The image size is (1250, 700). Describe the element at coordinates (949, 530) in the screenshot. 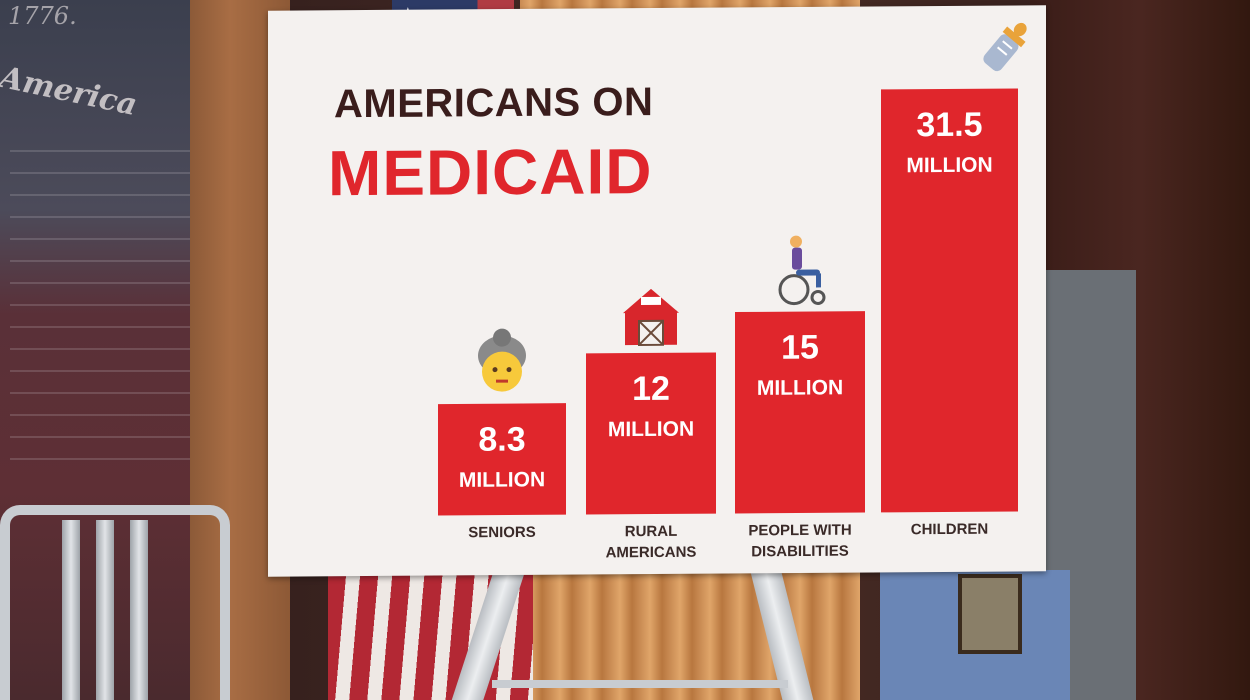

I see `category-label: CHILDREN` at that location.